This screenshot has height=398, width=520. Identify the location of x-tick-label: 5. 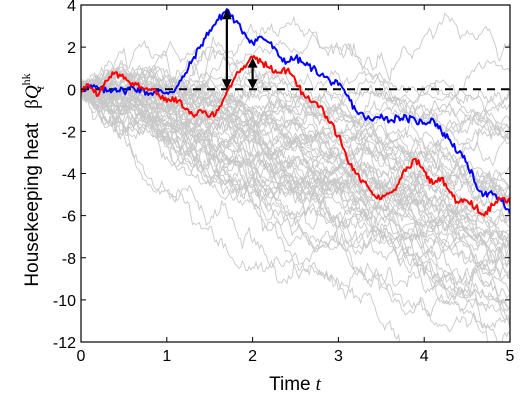
(510, 356).